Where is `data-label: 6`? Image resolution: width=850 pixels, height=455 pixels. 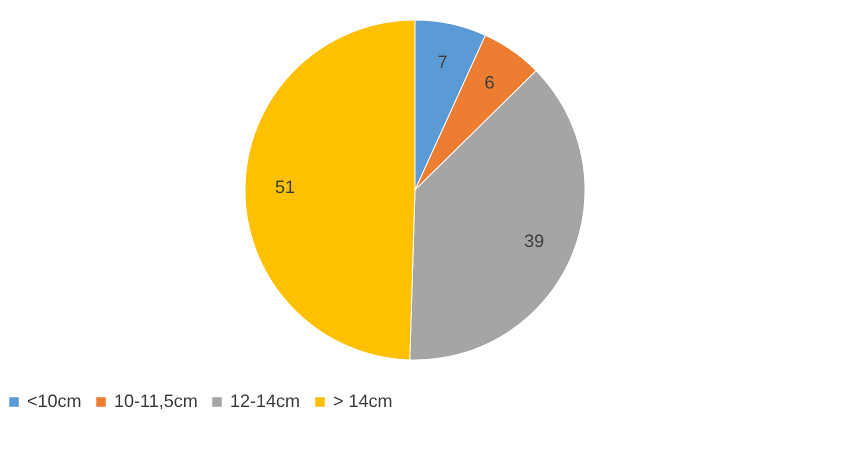 data-label: 6 is located at coordinates (489, 82).